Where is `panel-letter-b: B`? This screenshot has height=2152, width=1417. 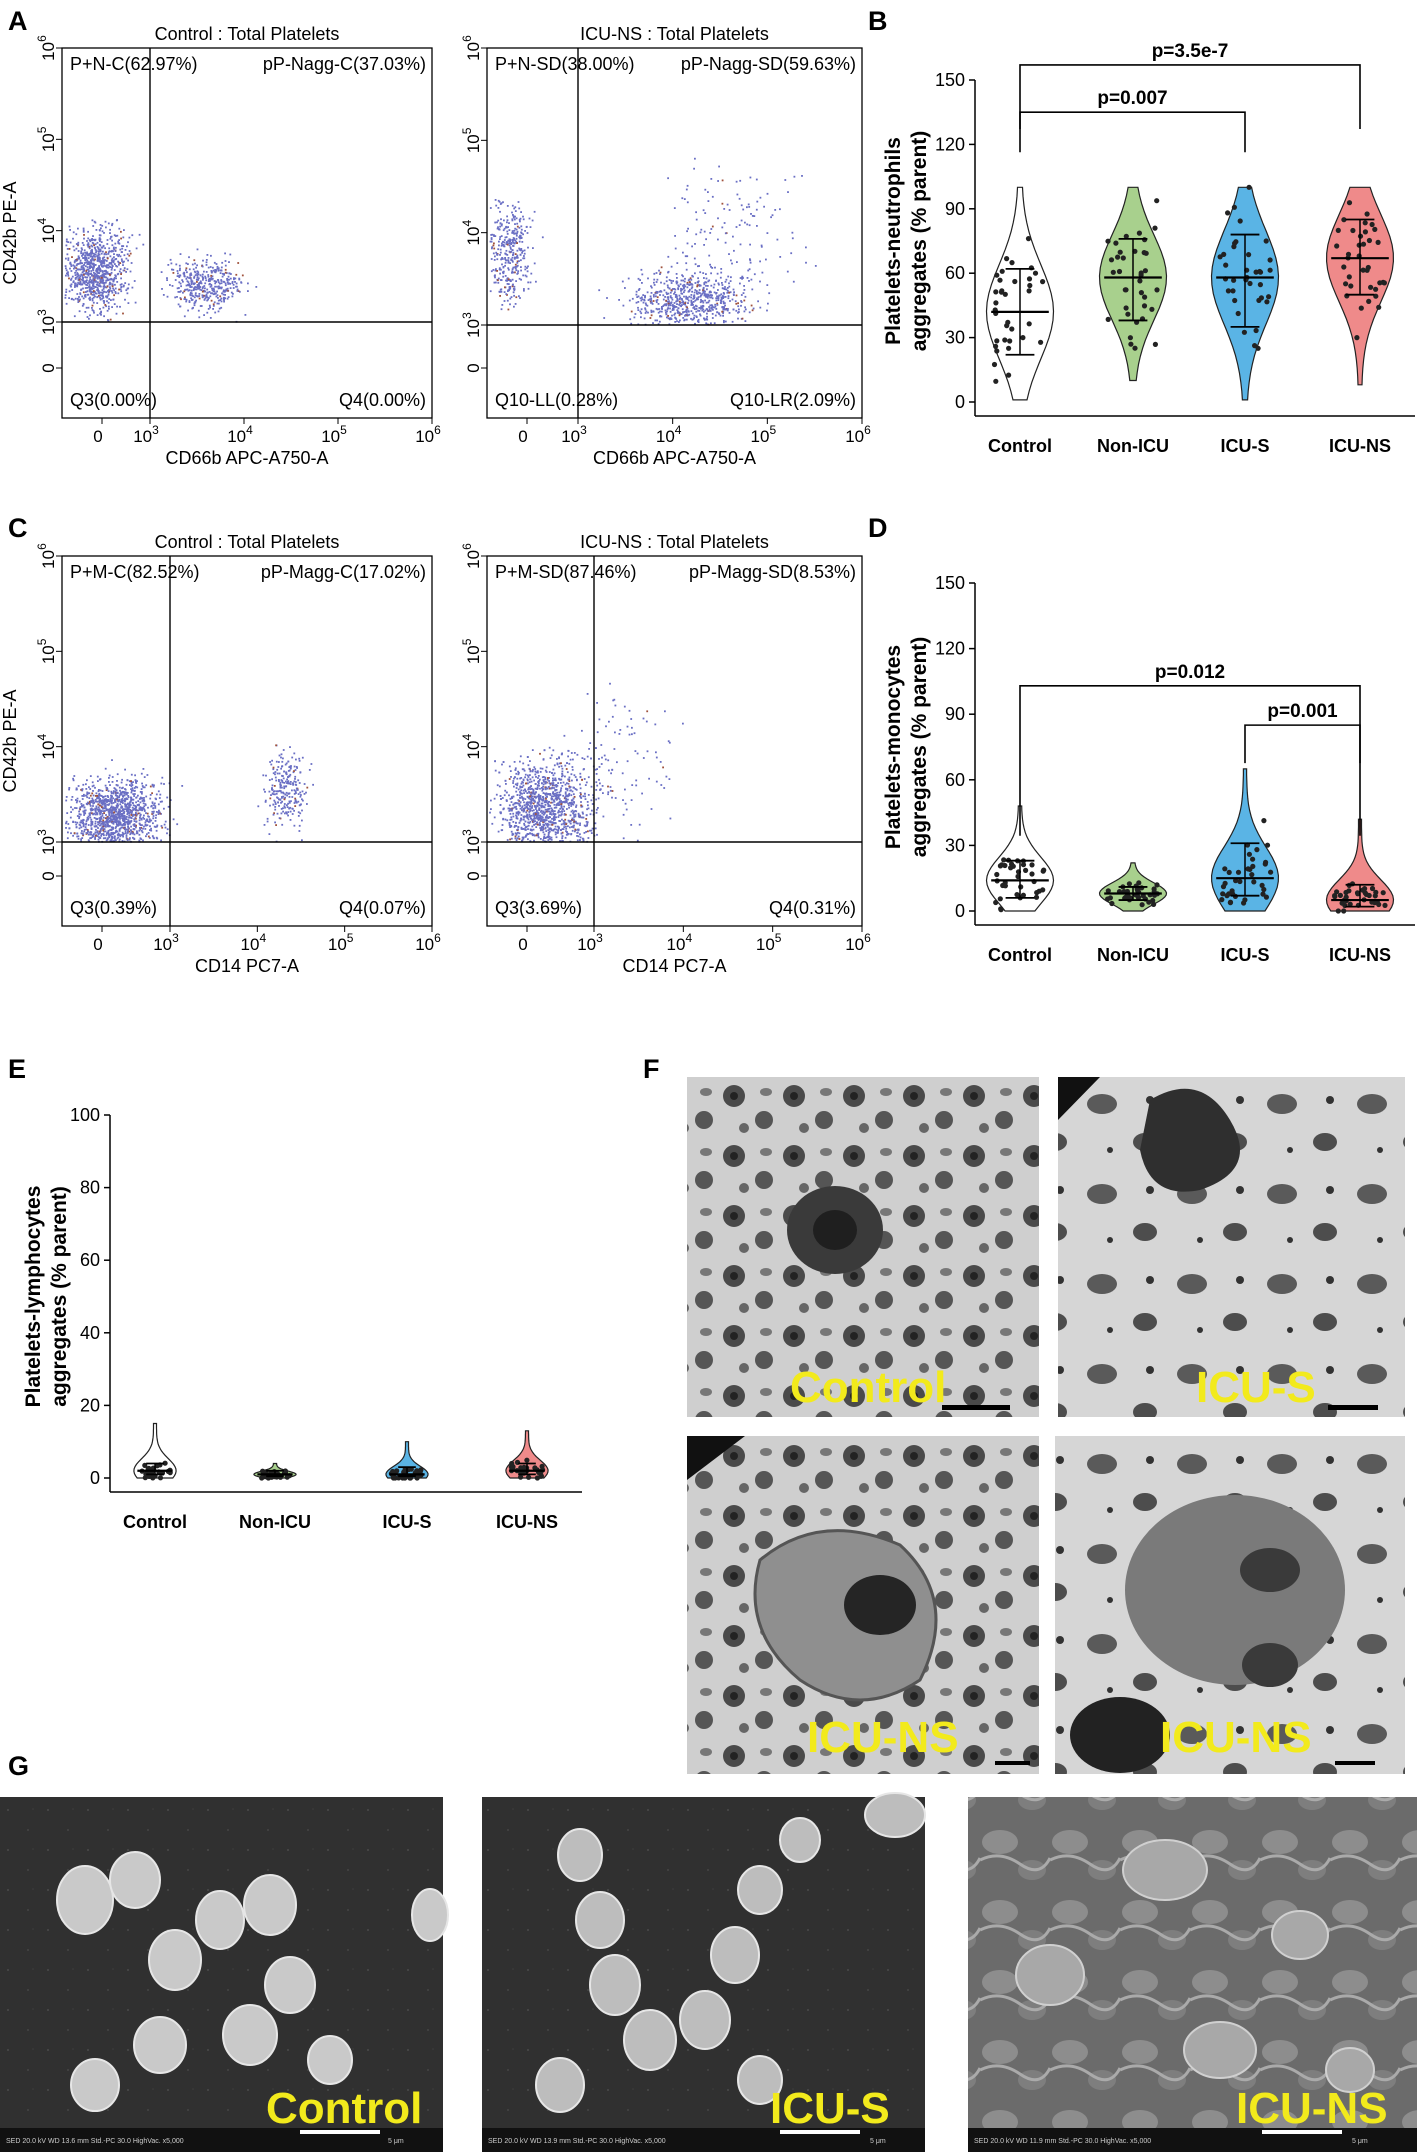
panel-letter-b: B is located at coordinates (878, 21).